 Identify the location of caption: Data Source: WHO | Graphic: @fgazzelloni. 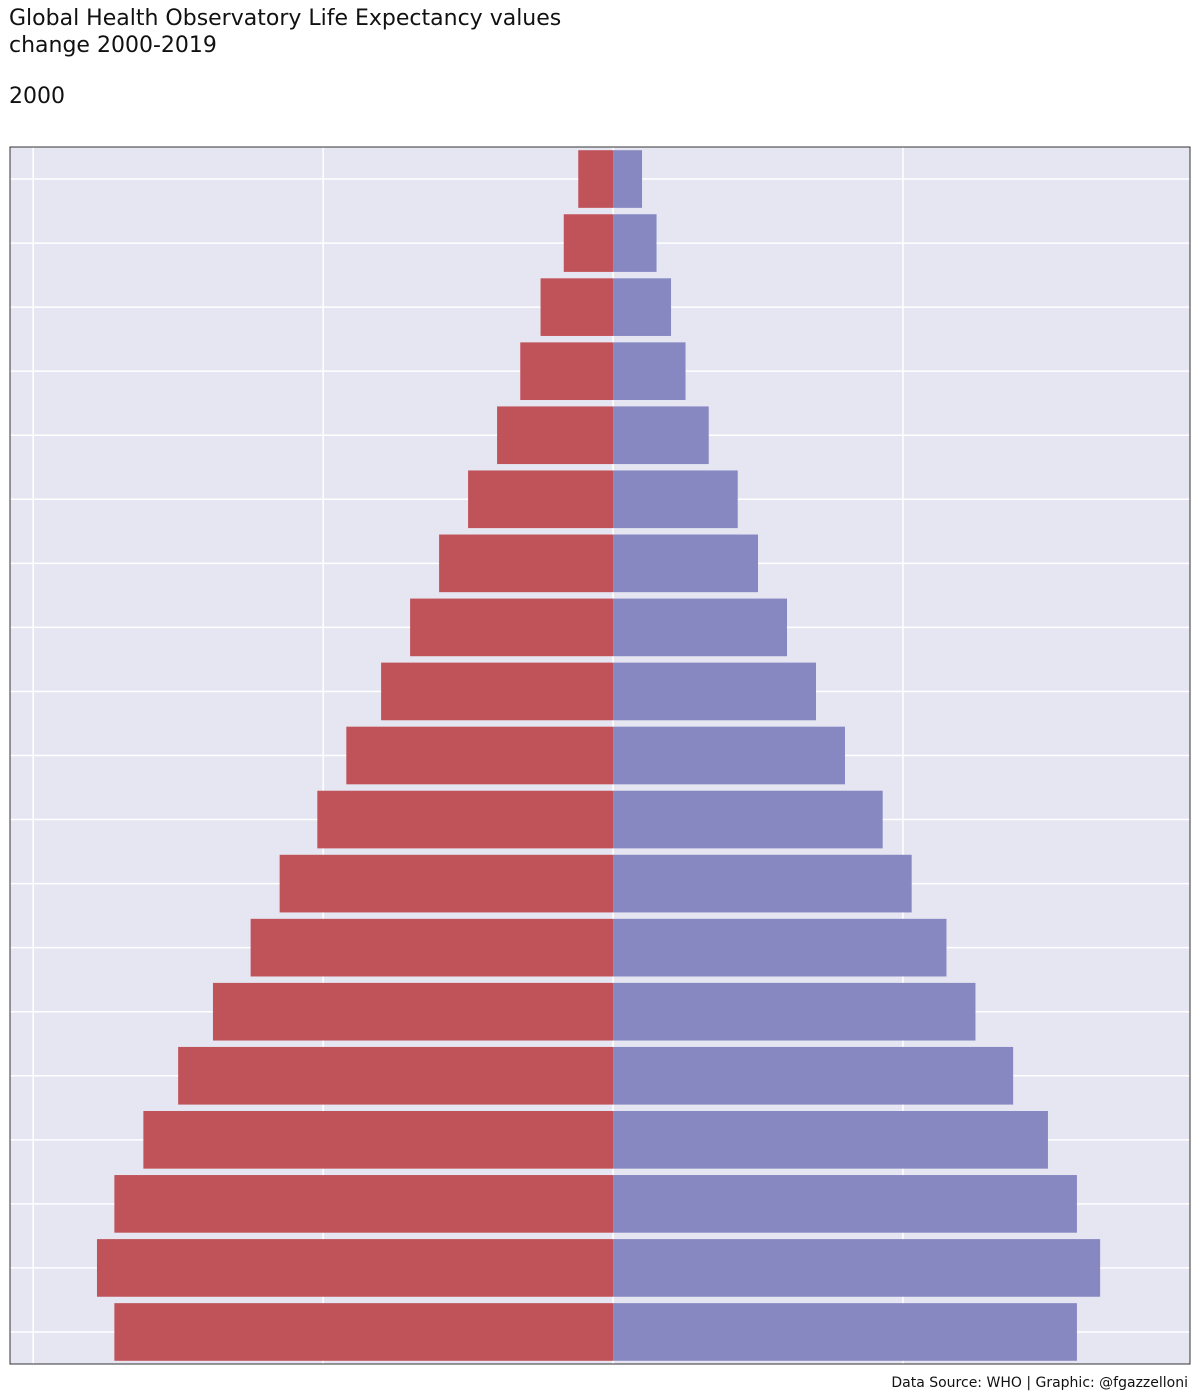
(1039, 1383).